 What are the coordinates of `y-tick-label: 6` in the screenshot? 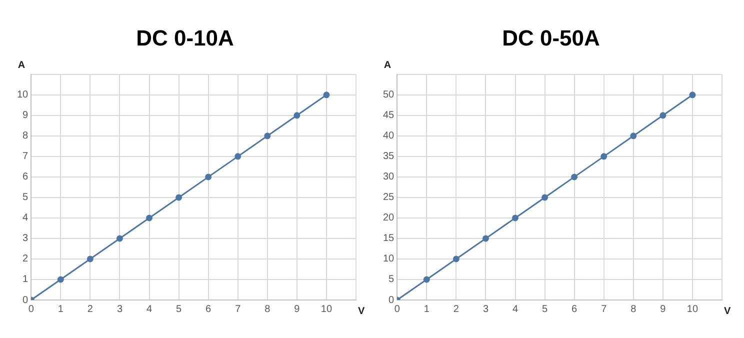 It's located at (25, 177).